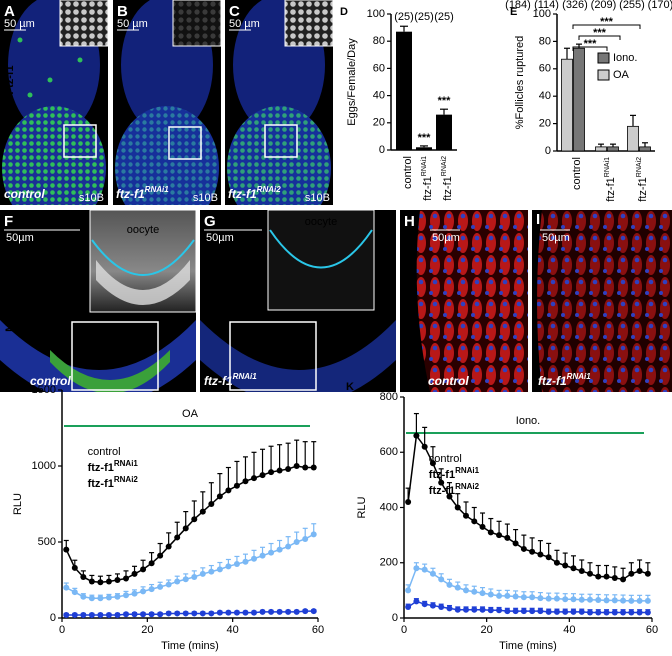  What do you see at coordinates (545, 41) in the screenshot?
I see `y-tick-label: 80` at bounding box center [545, 41].